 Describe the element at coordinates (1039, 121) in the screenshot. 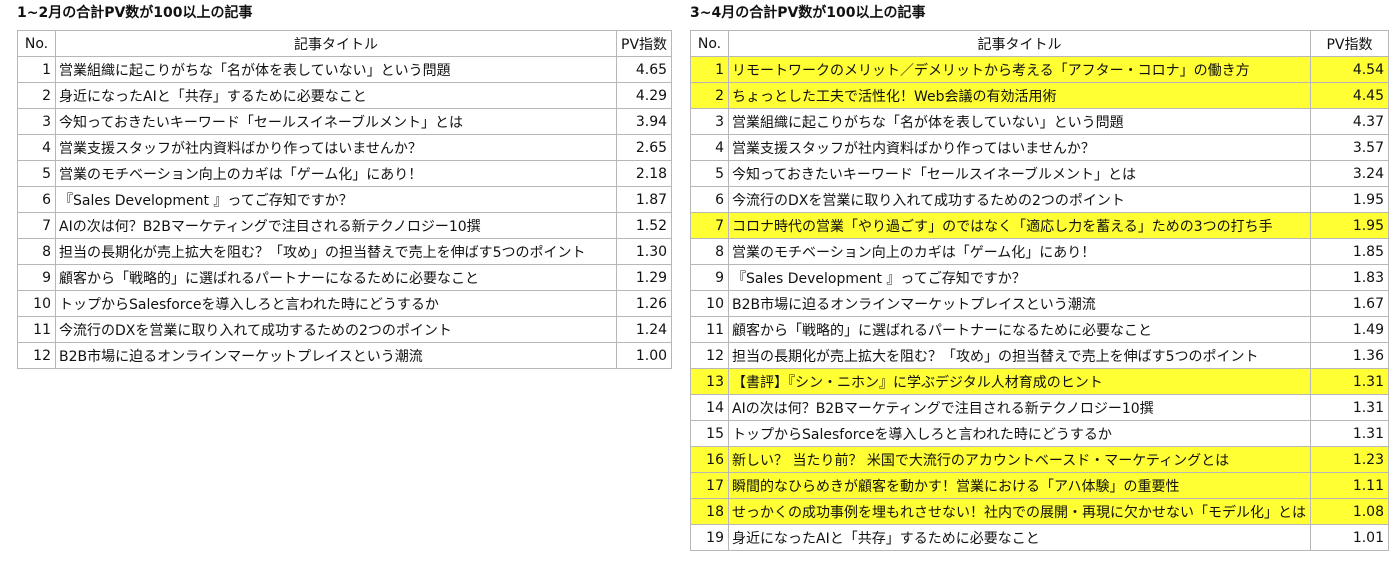

I see `table-row: 3 営業組織に起こりがちな「名が体を表していない」という問題 4.37` at that location.